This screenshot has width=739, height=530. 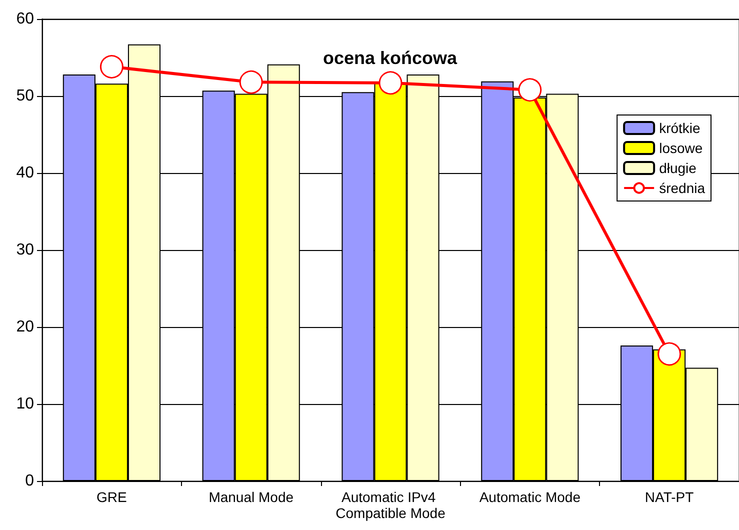 What do you see at coordinates (25, 96) in the screenshot?
I see `y-tick-label: 50` at bounding box center [25, 96].